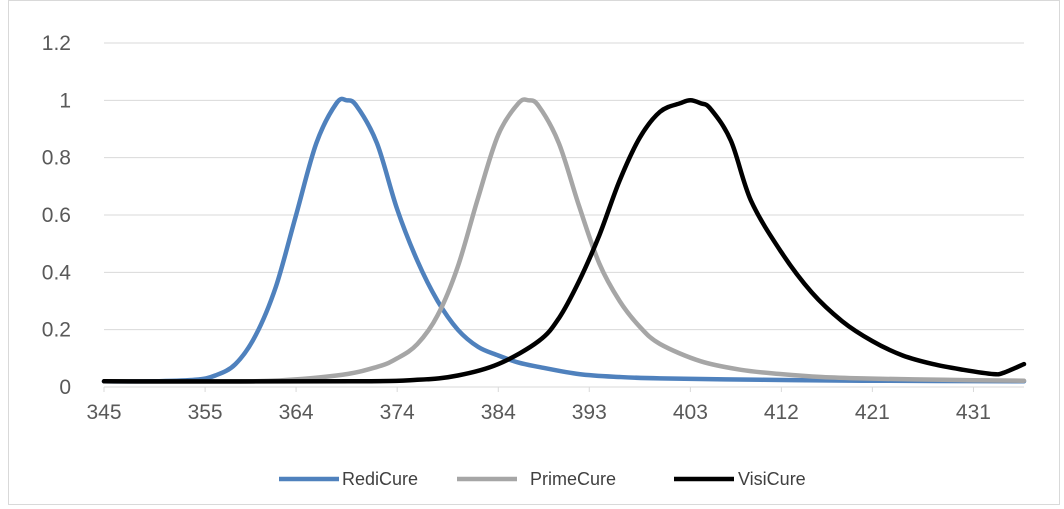 This screenshot has width=1064, height=509. What do you see at coordinates (498, 412) in the screenshot?
I see `x-tick-label: 384` at bounding box center [498, 412].